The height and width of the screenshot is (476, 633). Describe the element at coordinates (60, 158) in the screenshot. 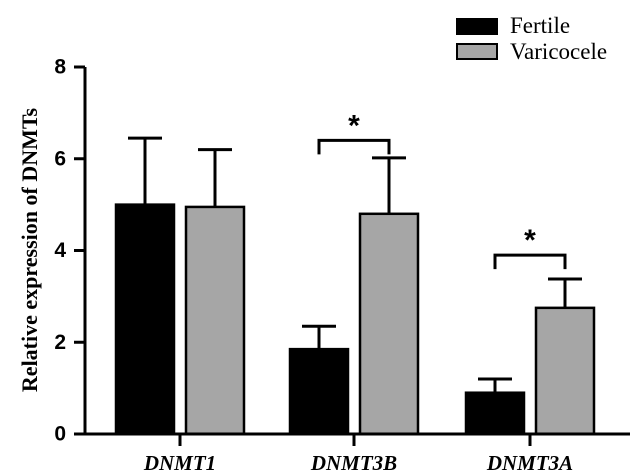

I see `y-tick-label-6: 6` at that location.